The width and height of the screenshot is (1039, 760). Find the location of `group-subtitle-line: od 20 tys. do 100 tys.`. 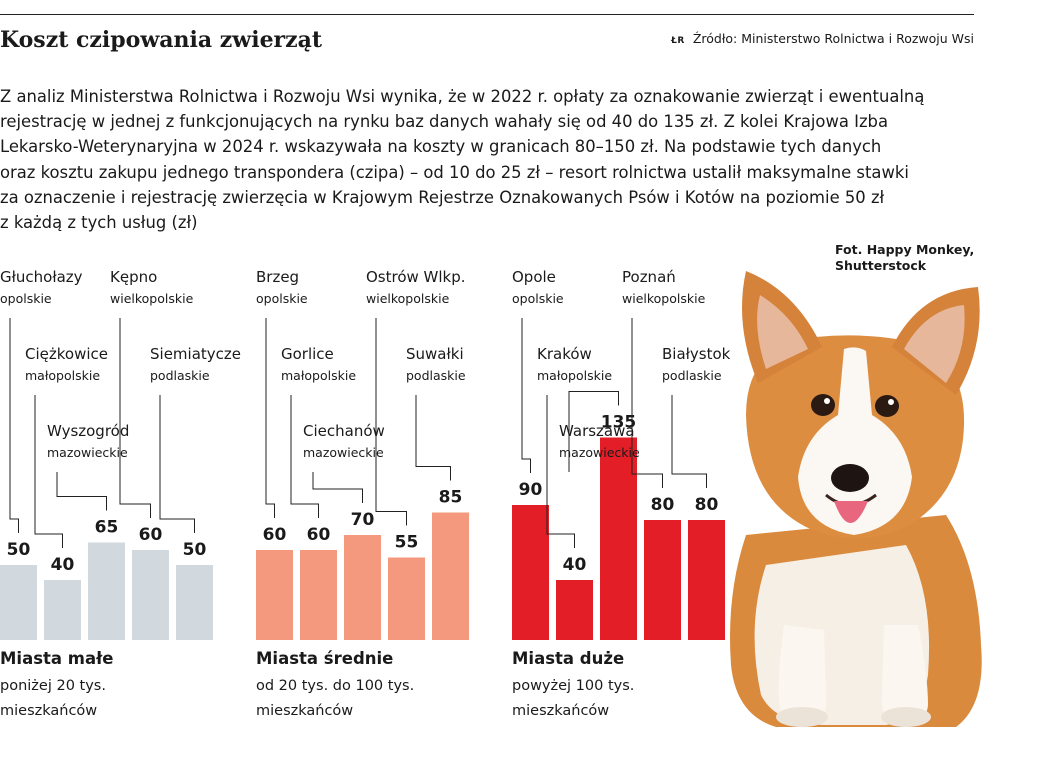

group-subtitle-line: od 20 tys. do 100 tys. is located at coordinates (335, 686).